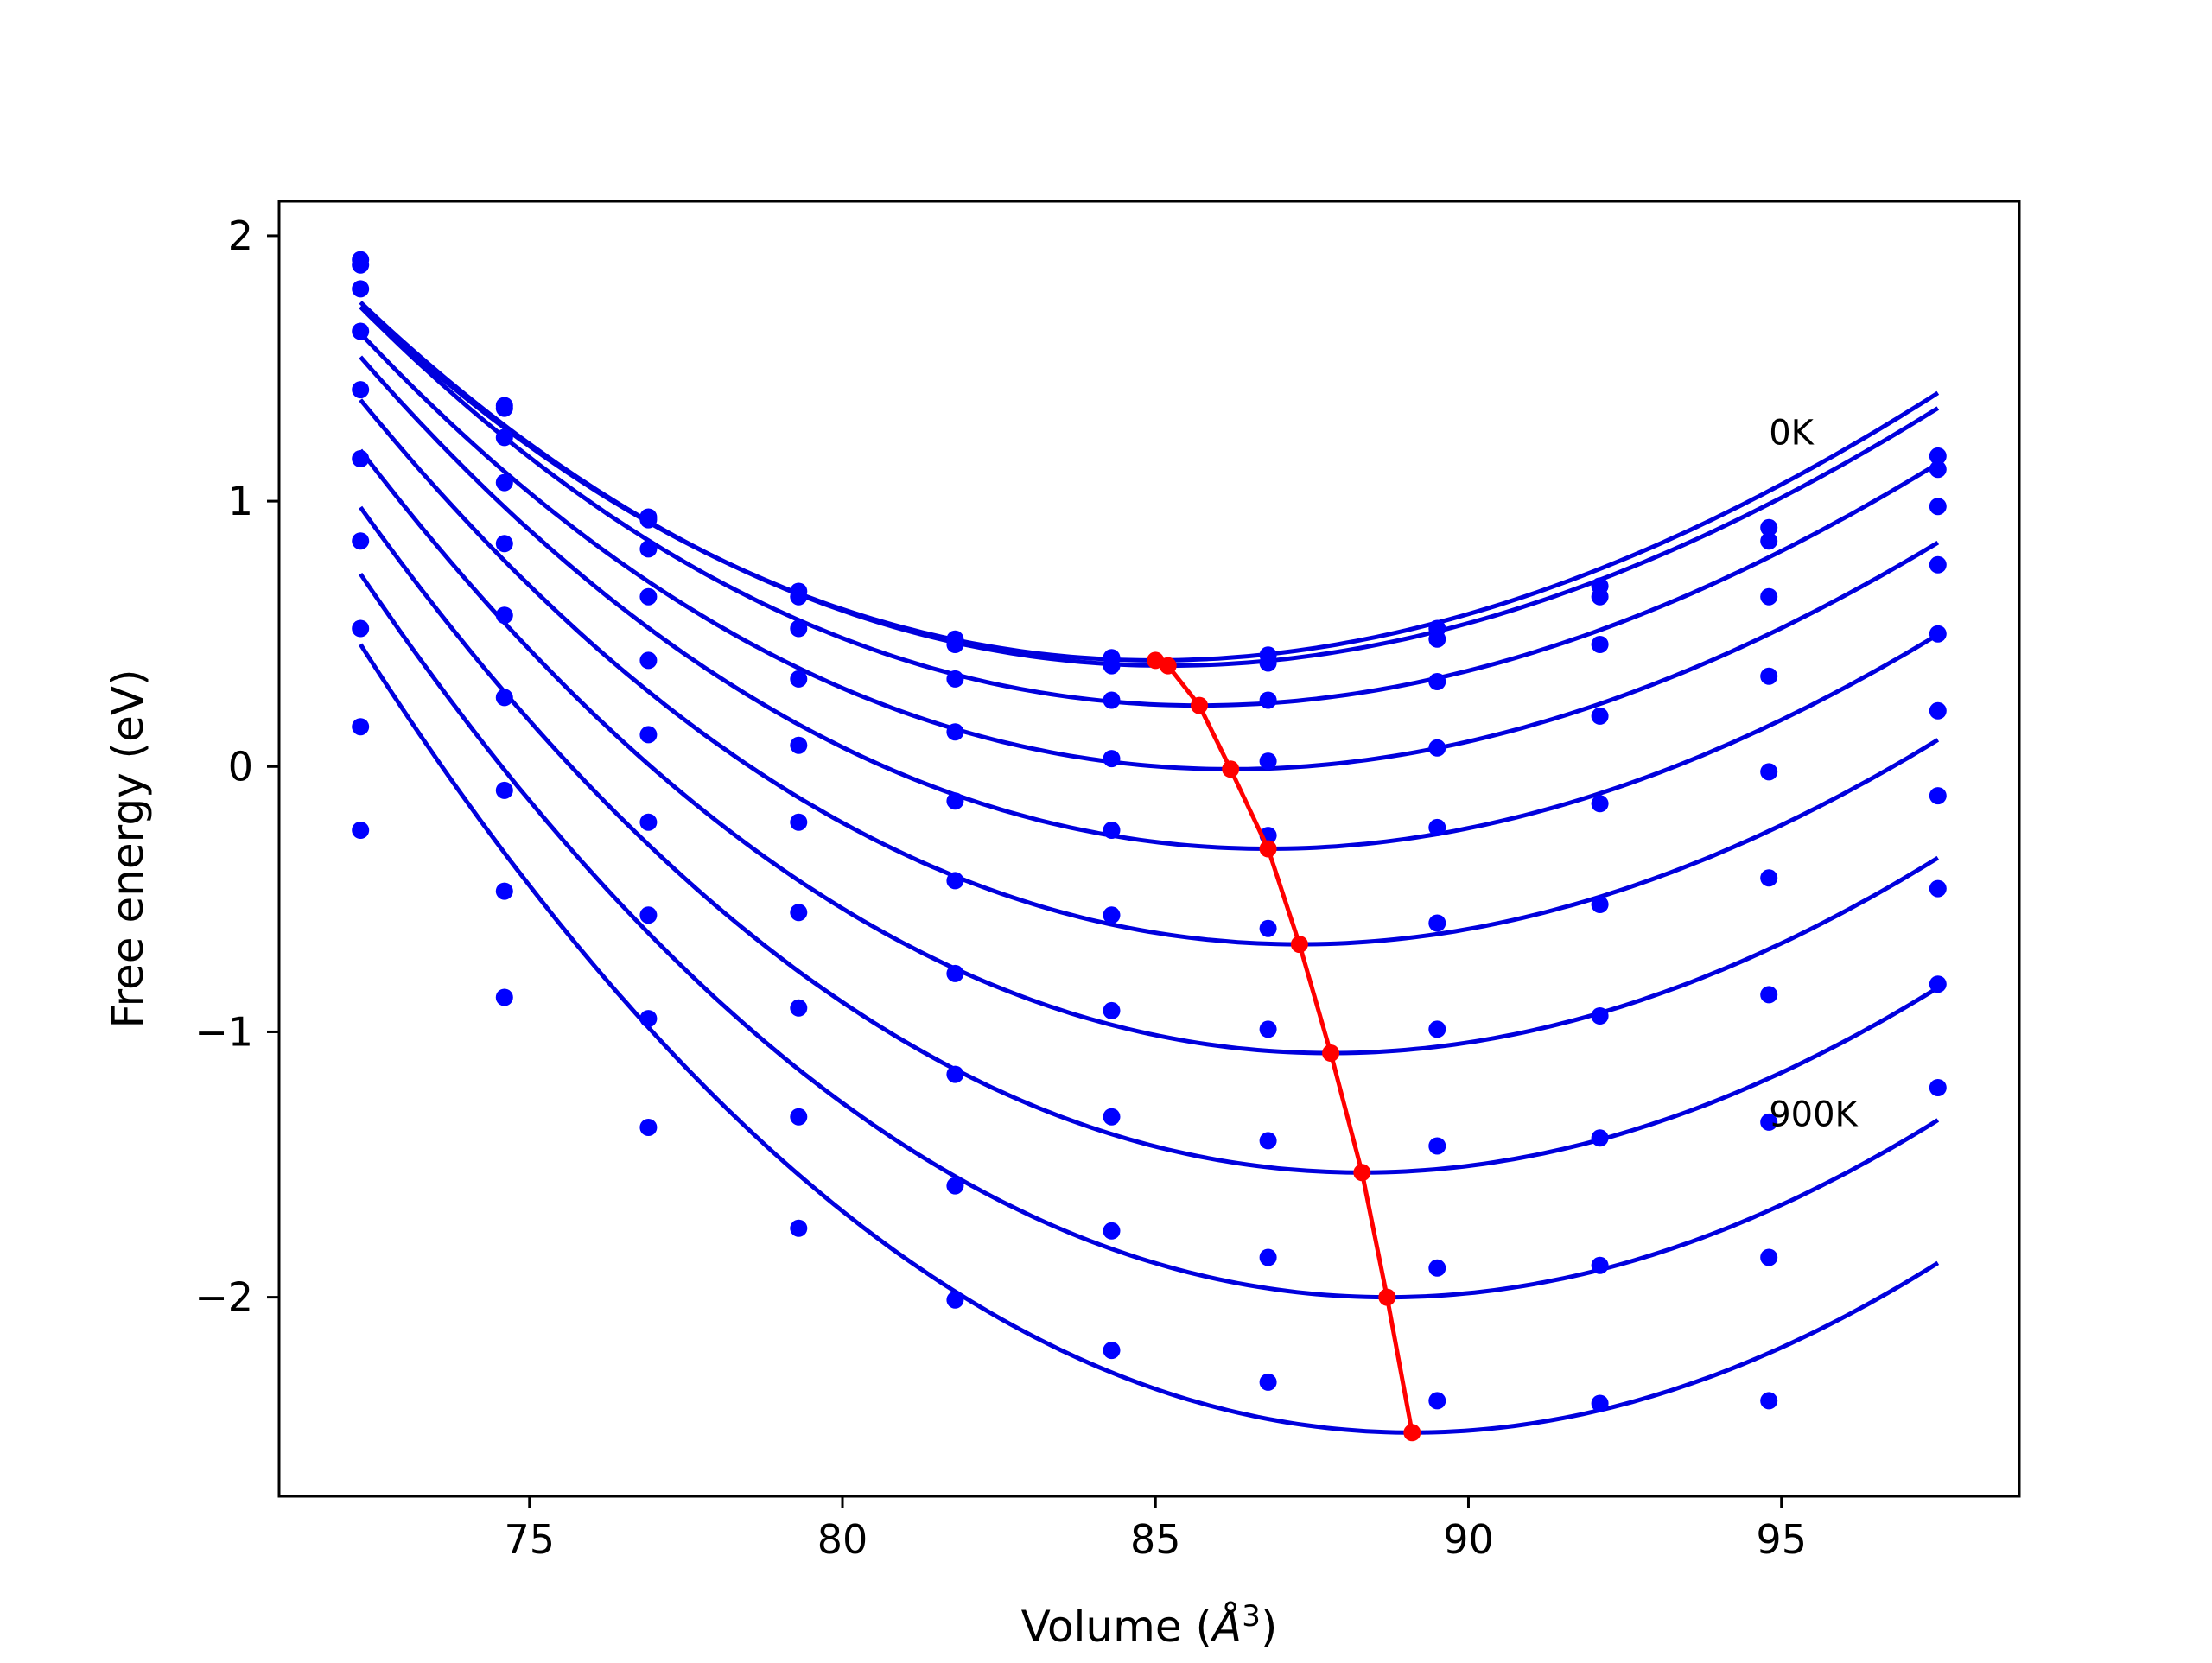  I want to click on minimum-line, so click(1284, 1046).